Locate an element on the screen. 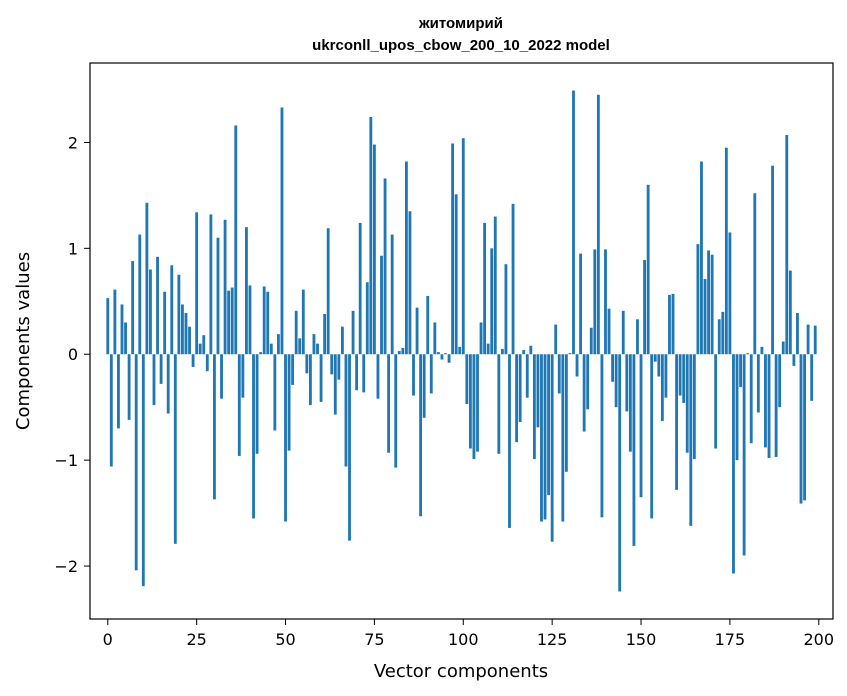 The image size is (847, 696). y-tick-label: −2 is located at coordinates (66, 566).